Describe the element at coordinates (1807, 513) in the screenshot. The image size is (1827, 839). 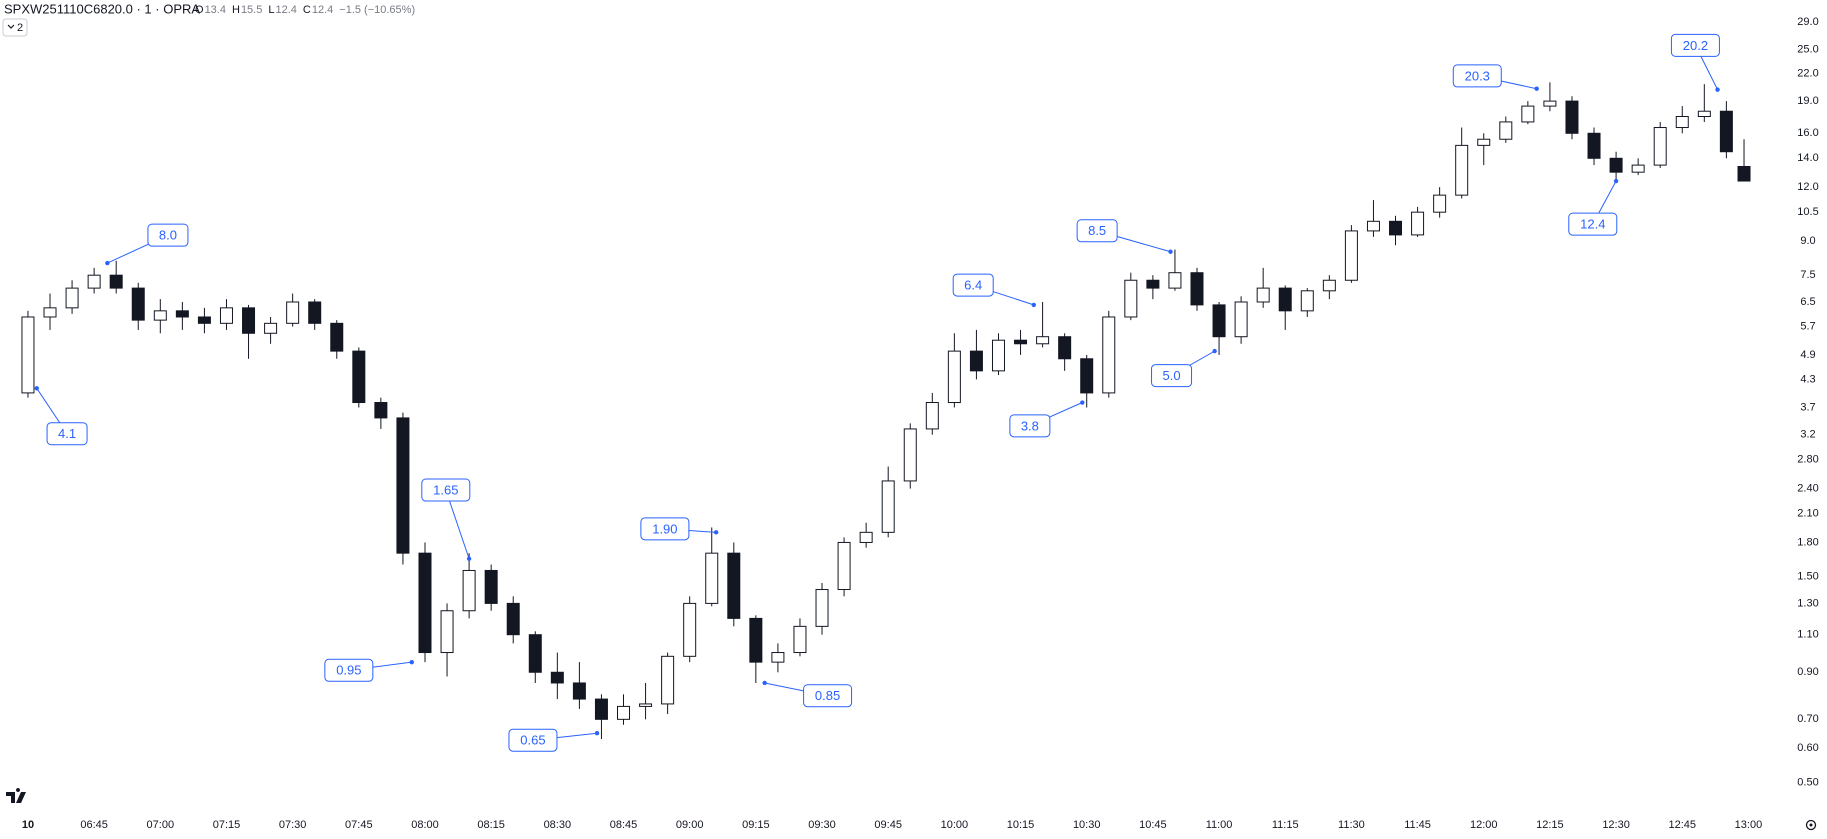
I see `y-tick-label: 2.10` at that location.